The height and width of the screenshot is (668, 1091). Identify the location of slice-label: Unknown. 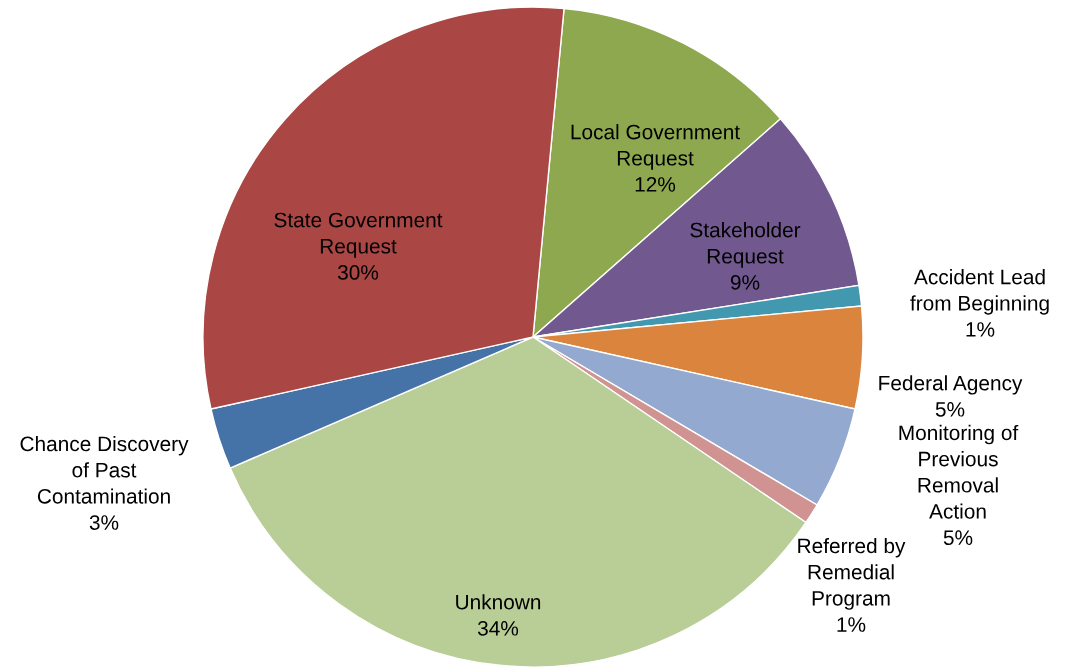
(498, 602).